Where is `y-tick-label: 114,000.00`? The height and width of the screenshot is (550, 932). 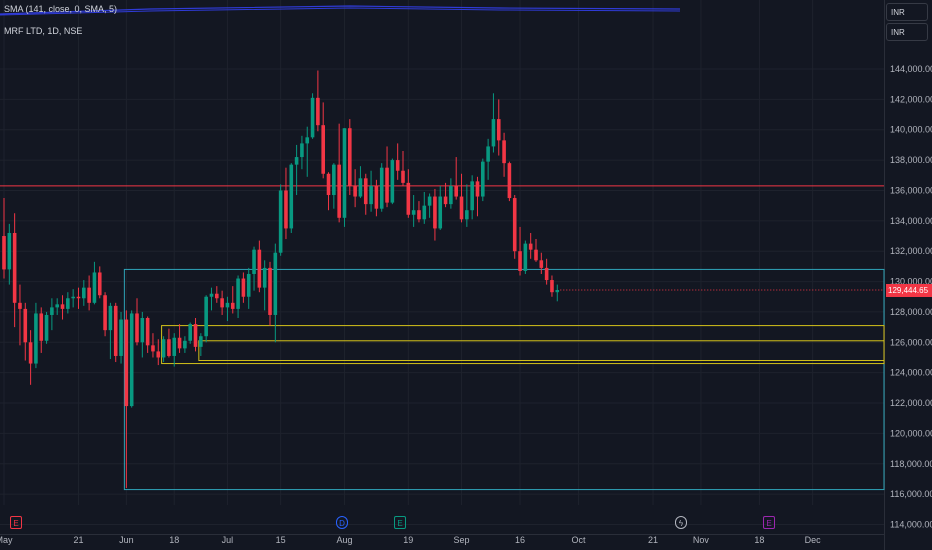 y-tick-label: 114,000.00 is located at coordinates (911, 525).